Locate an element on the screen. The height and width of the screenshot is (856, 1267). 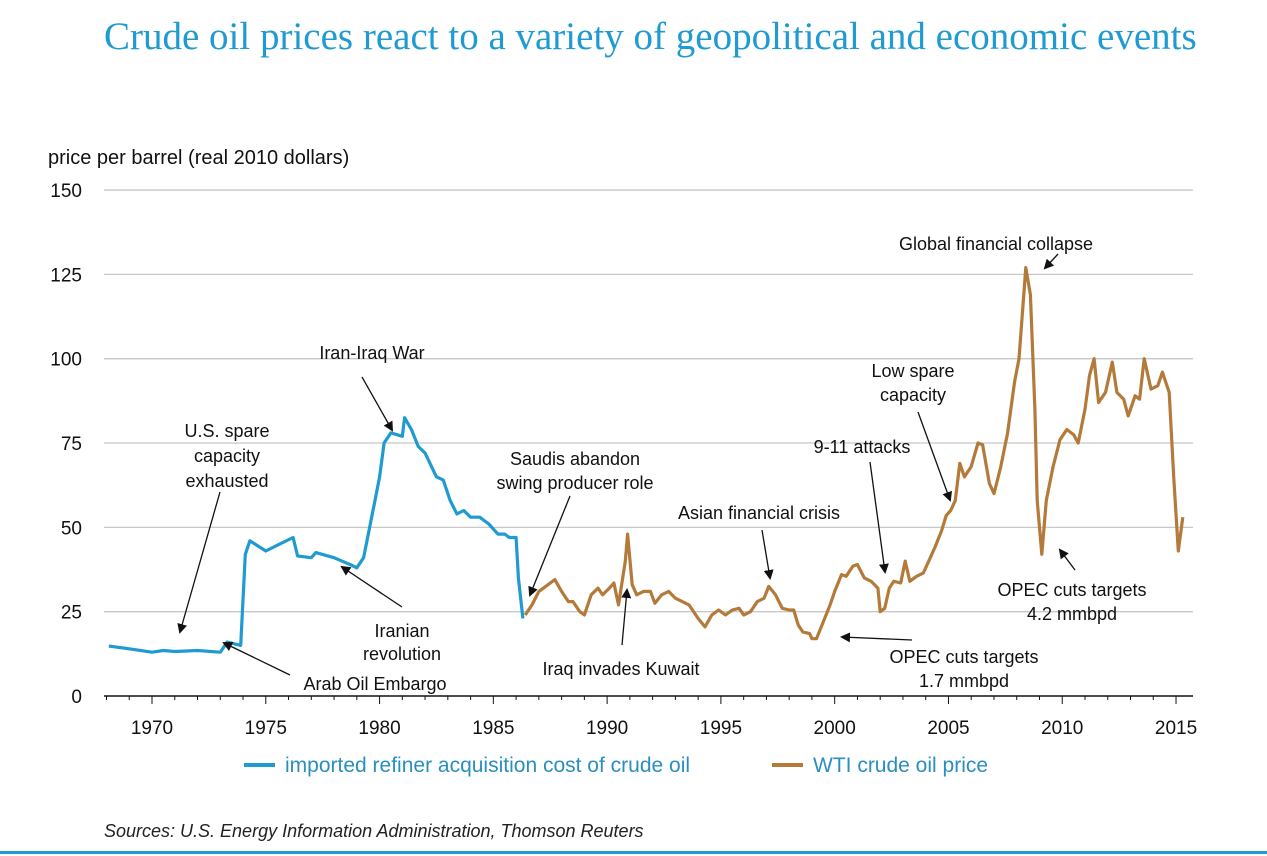
annotation: Saudis abandon swing producer role is located at coordinates (575, 523).